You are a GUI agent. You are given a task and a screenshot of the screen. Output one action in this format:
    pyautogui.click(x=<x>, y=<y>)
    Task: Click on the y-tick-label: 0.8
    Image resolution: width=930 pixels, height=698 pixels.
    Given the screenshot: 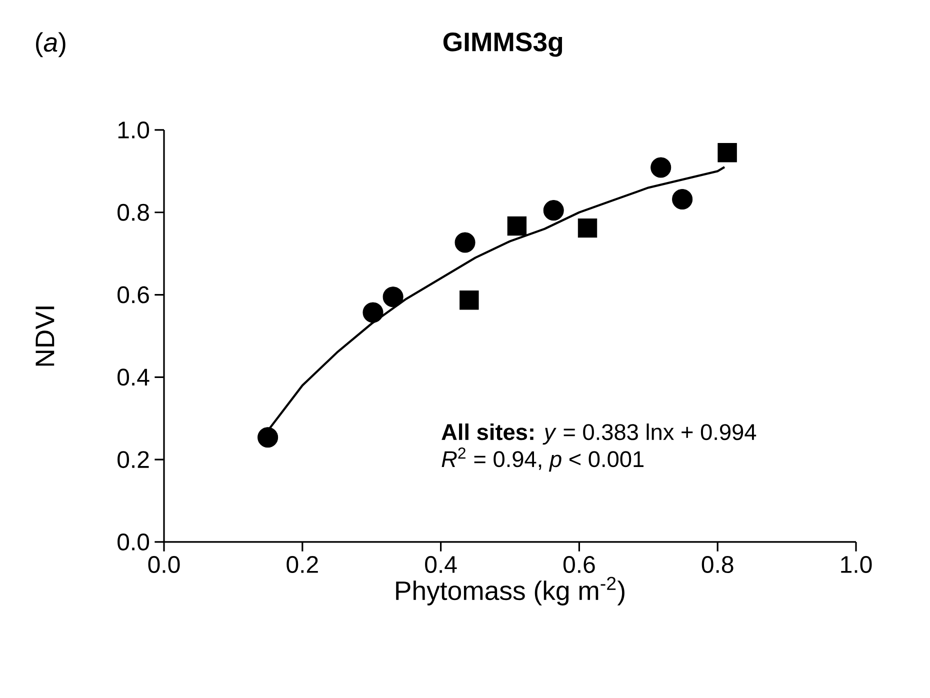 What is the action you would take?
    pyautogui.click(x=133, y=212)
    